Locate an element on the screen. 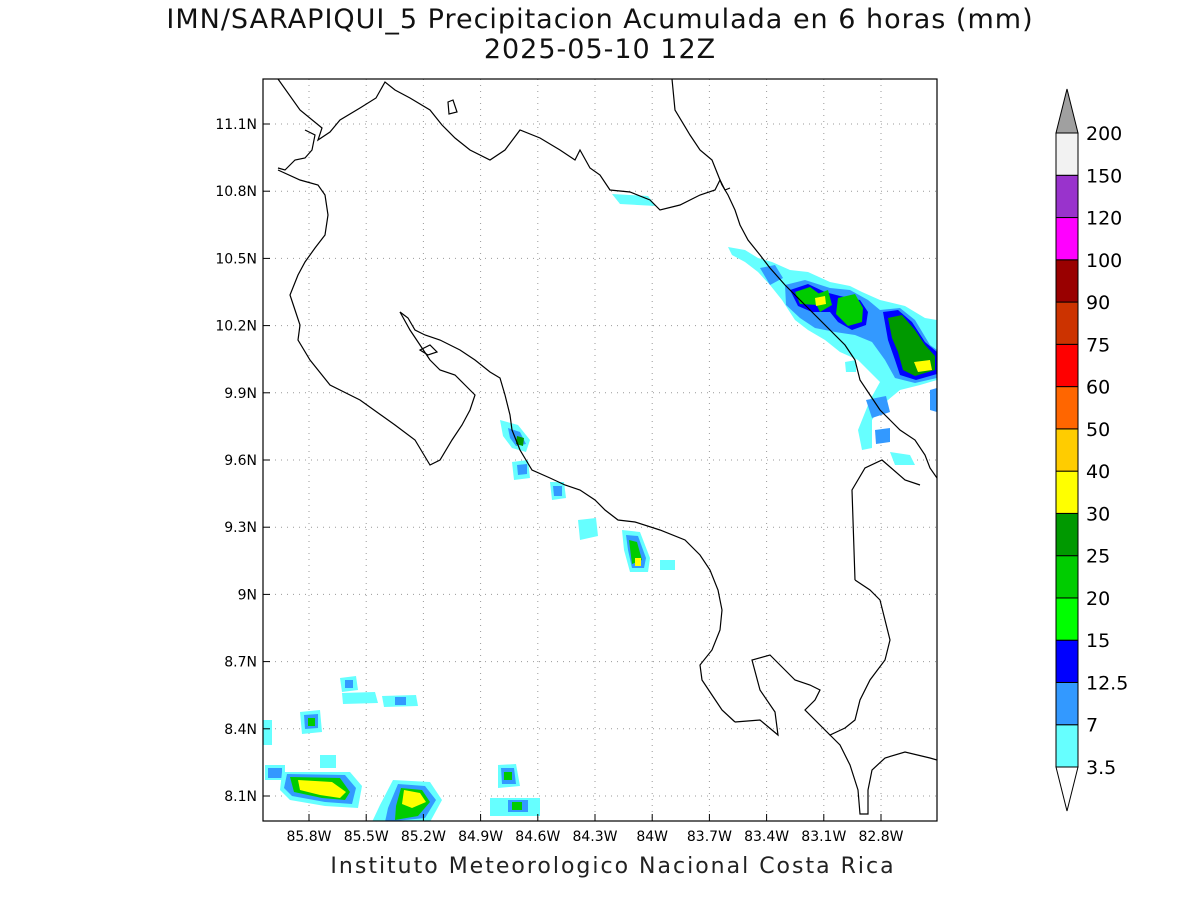  lat-tick-label: 8.1N is located at coordinates (240, 797).